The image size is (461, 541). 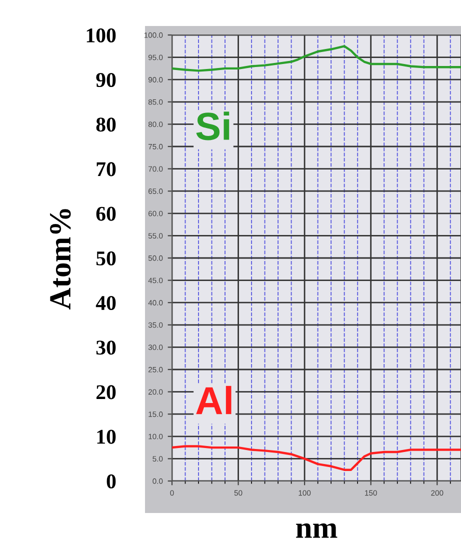 What do you see at coordinates (106, 258) in the screenshot?
I see `y2-tick-label: 50` at bounding box center [106, 258].